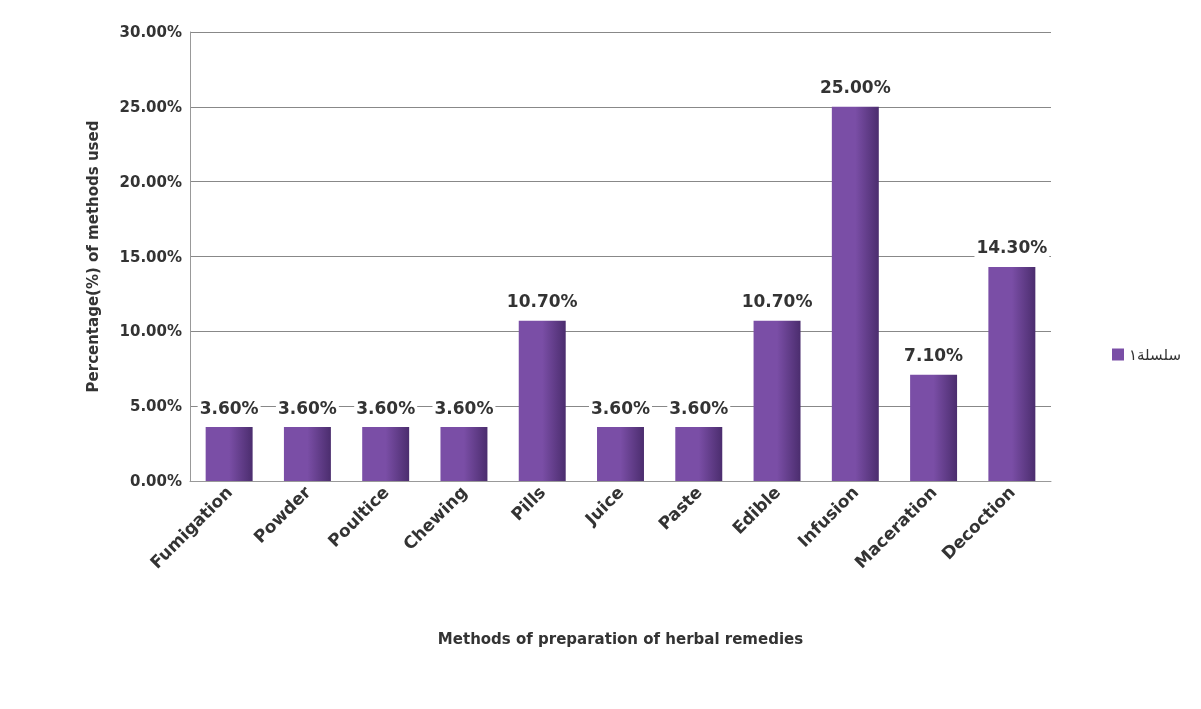  I want to click on y-axis-title: Percentage(%) of methods used, so click(92, 256).